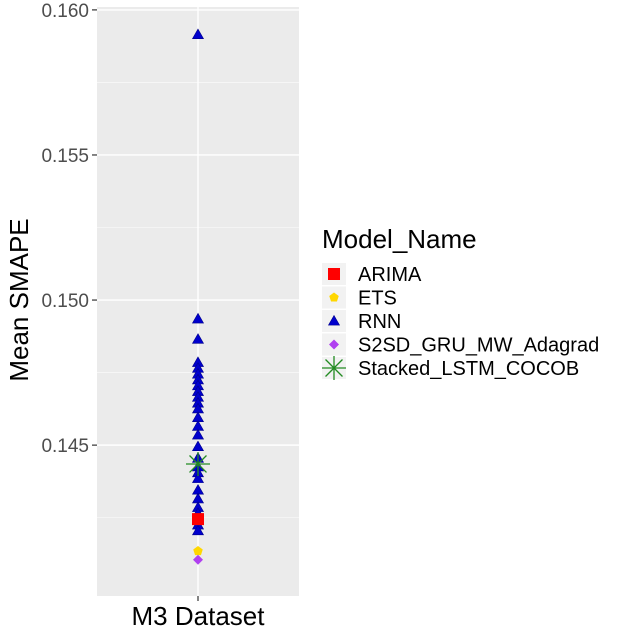  What do you see at coordinates (478, 346) in the screenshot?
I see `legend-label: S2SD_GRU_MW_Adagrad` at bounding box center [478, 346].